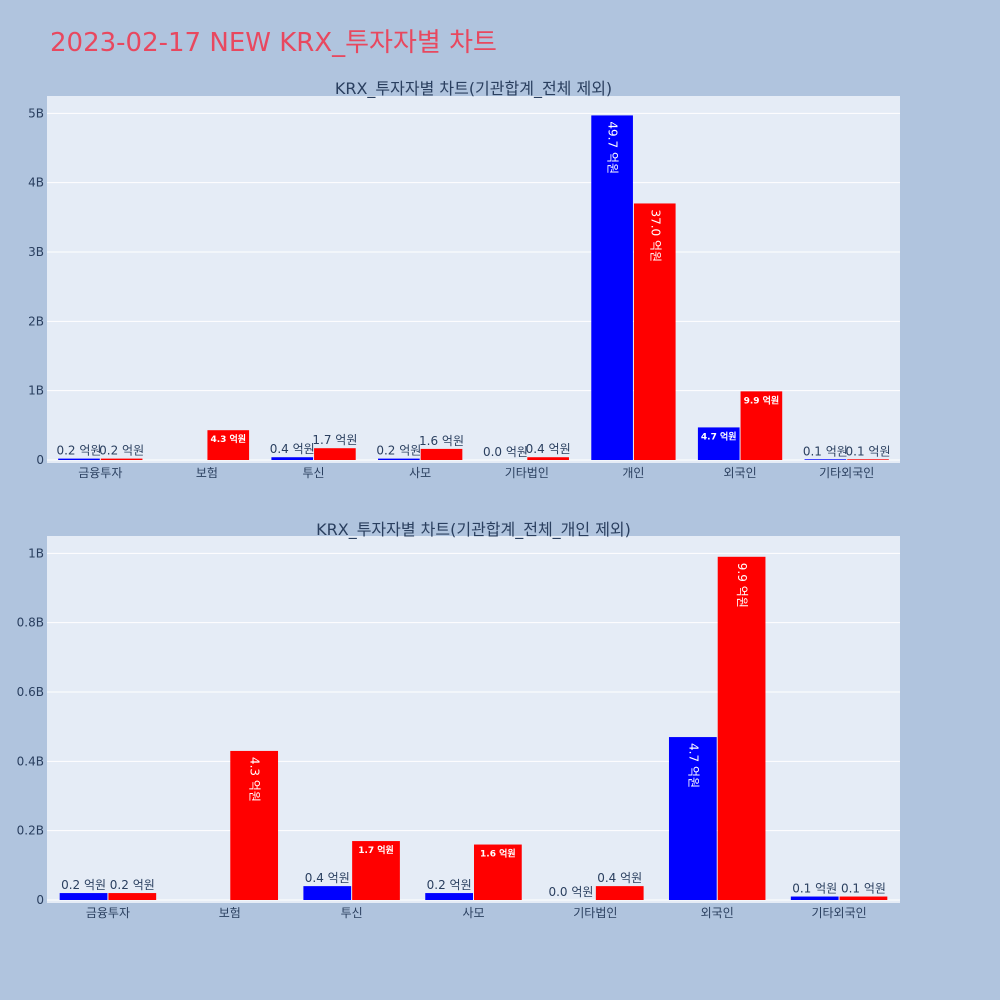 Image resolution: width=1000 pixels, height=1000 pixels. What do you see at coordinates (30, 761) in the screenshot?
I see `y-tick-label: 0.4B` at bounding box center [30, 761].